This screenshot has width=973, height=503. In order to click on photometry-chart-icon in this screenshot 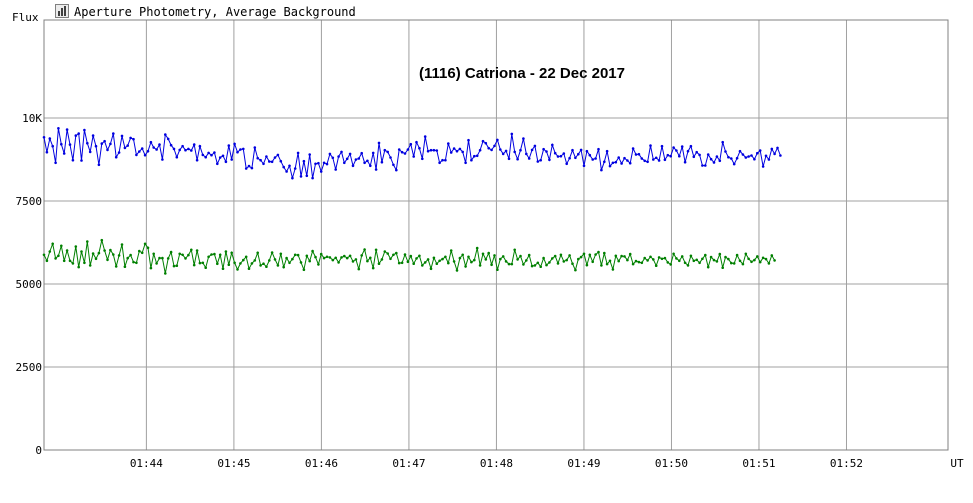, I will do `click(62, 11)`.